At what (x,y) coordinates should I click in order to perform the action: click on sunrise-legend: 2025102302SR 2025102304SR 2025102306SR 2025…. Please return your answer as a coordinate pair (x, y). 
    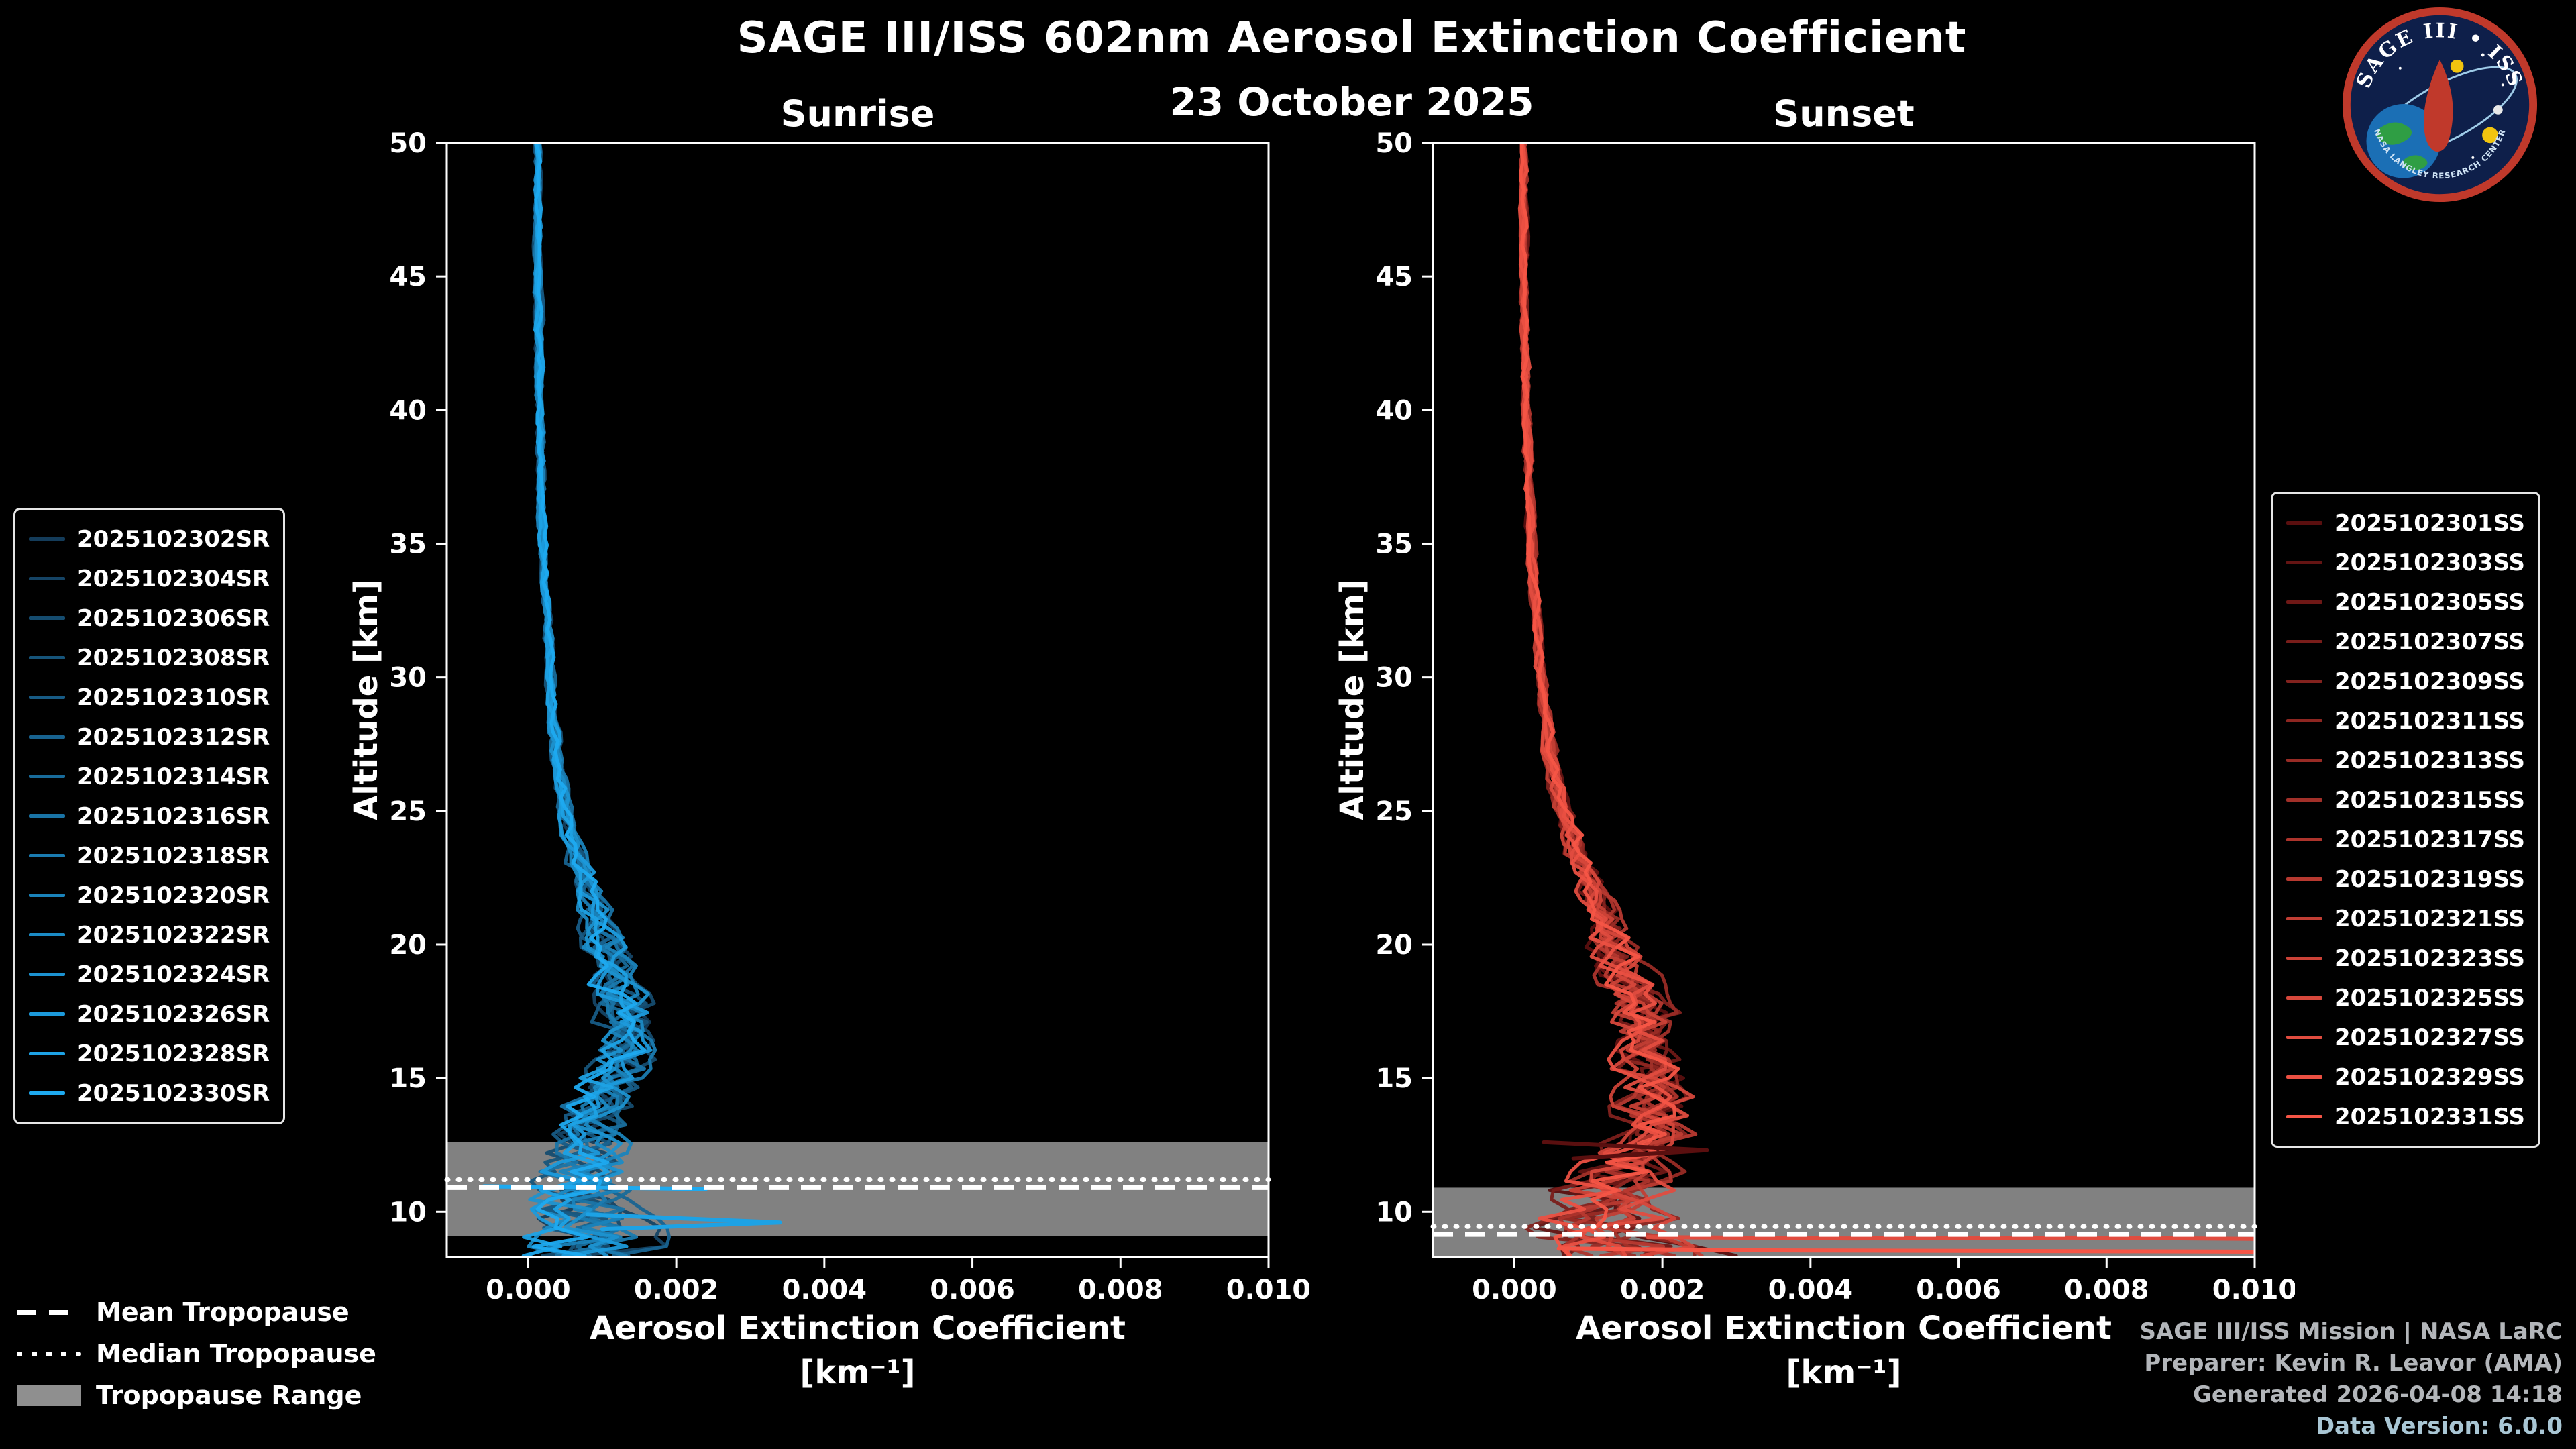
    Looking at the image, I should click on (149, 816).